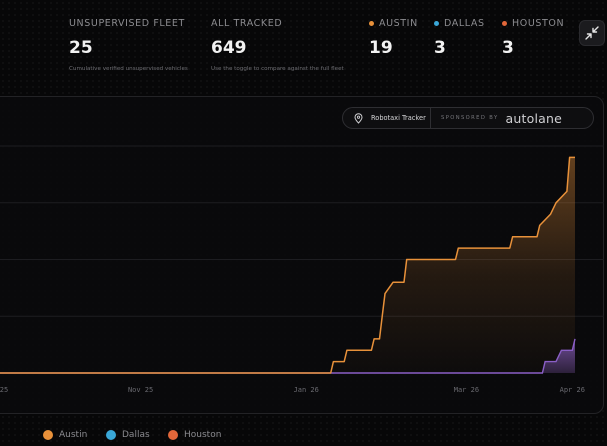  I want to click on location-pin-icon, so click(358, 118).